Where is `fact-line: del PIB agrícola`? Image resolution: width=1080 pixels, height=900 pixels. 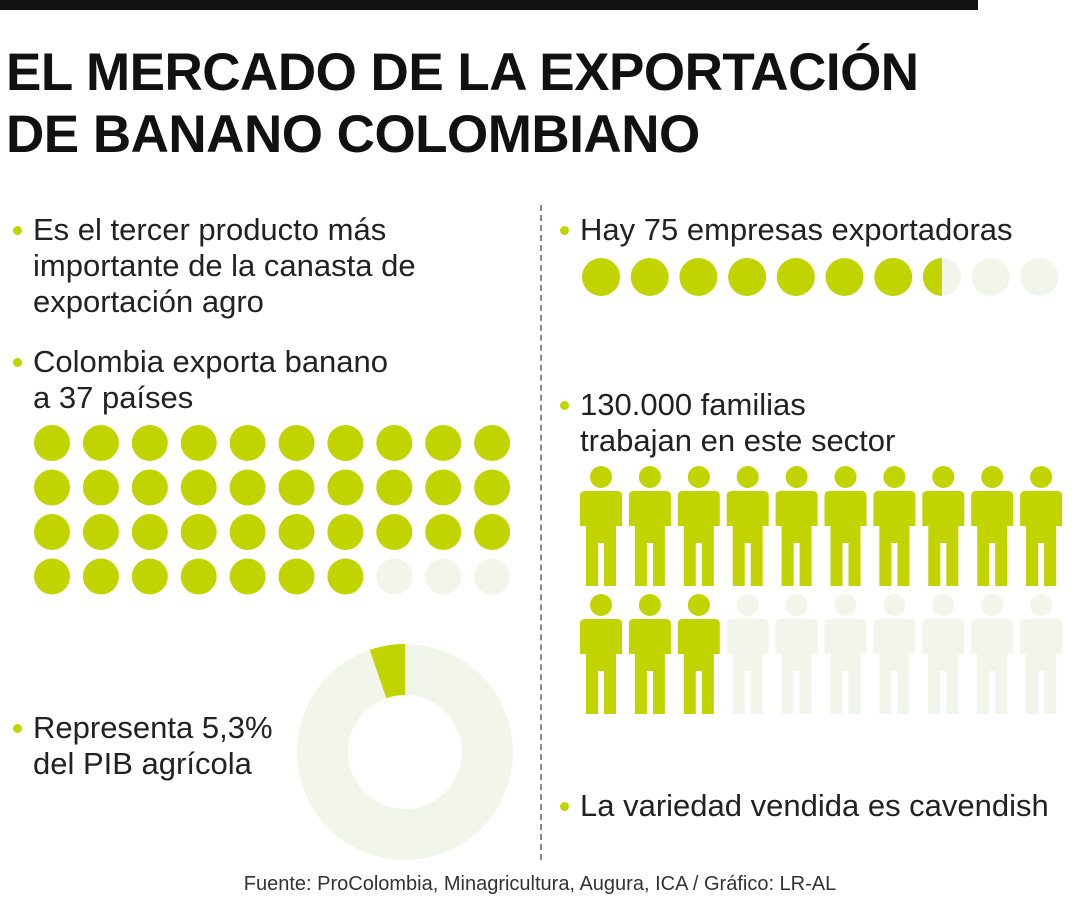 fact-line: del PIB agrícola is located at coordinates (142, 763).